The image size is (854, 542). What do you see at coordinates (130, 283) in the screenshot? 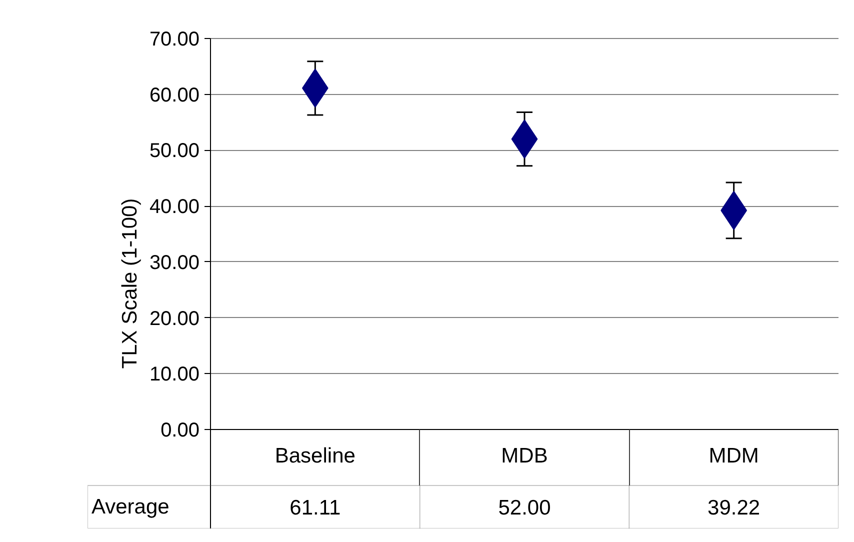
I see `y-axis-title: TLX Scale (1-100)` at bounding box center [130, 283].